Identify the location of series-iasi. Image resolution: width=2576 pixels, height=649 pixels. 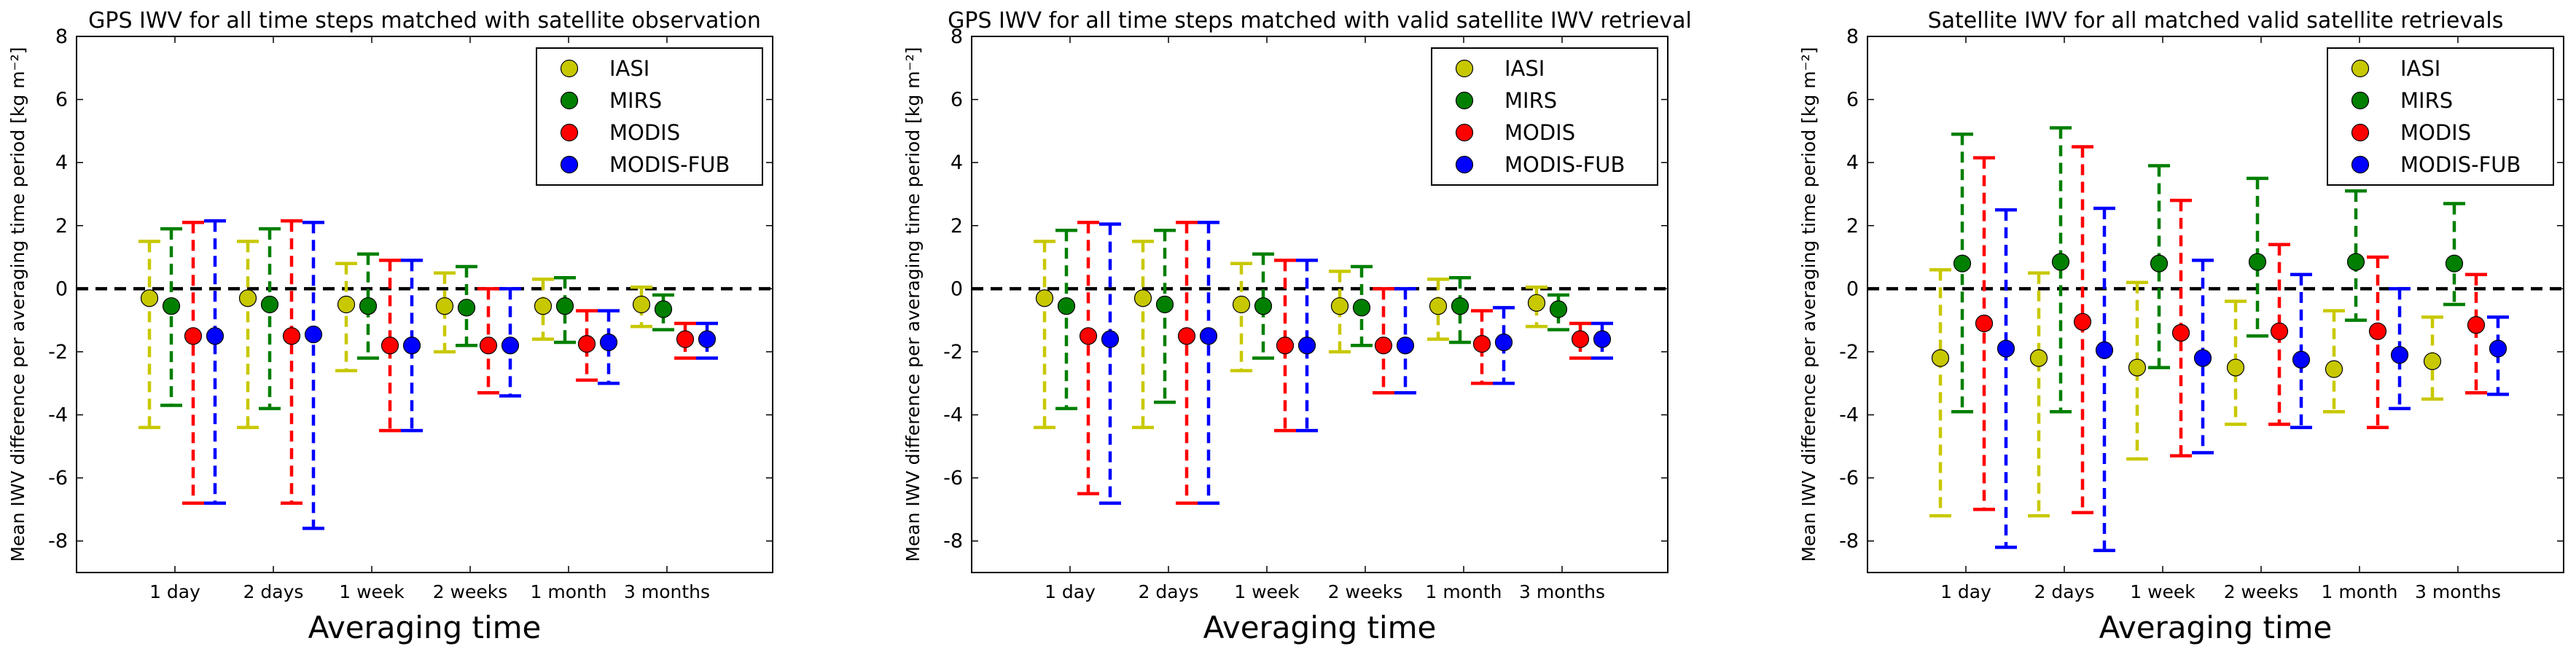
(395, 335).